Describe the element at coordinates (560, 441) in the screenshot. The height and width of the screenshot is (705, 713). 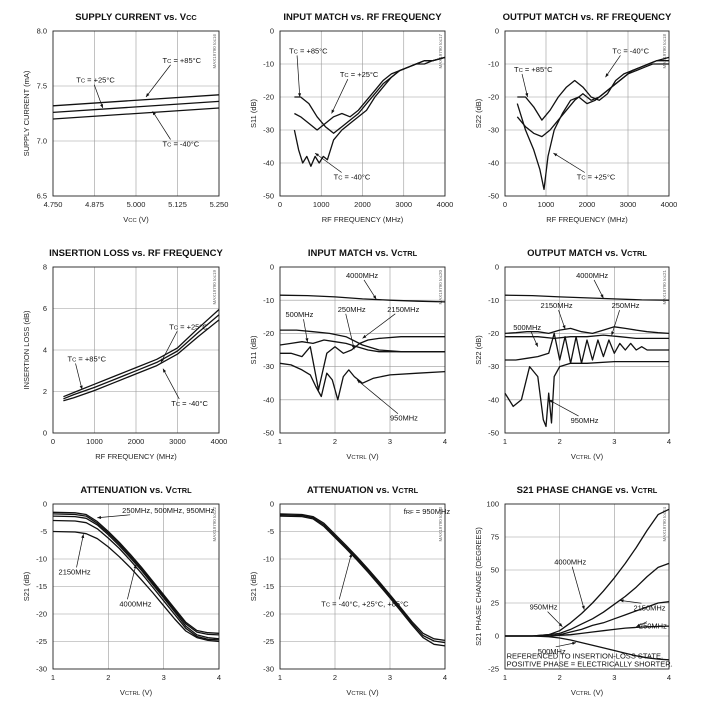
I see `x-tick-label: 2` at that location.